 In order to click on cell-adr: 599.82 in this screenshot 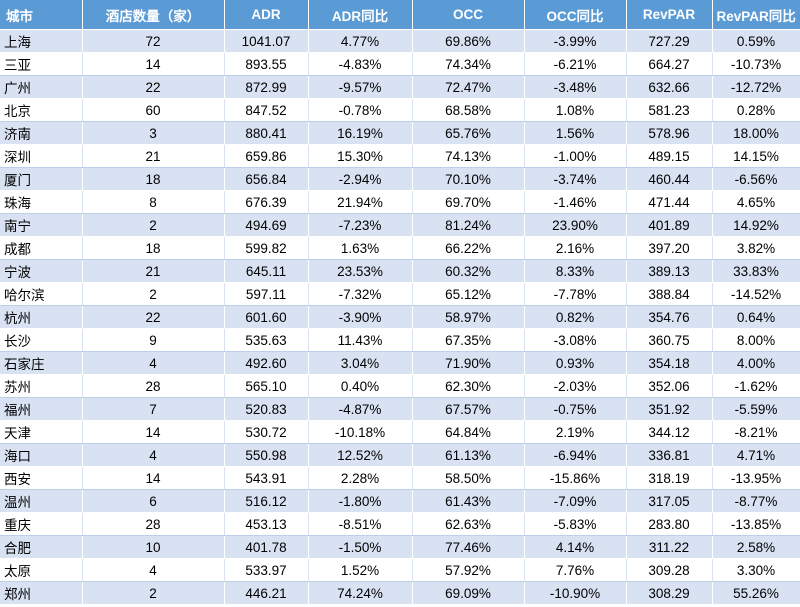, I will do `click(266, 248)`.